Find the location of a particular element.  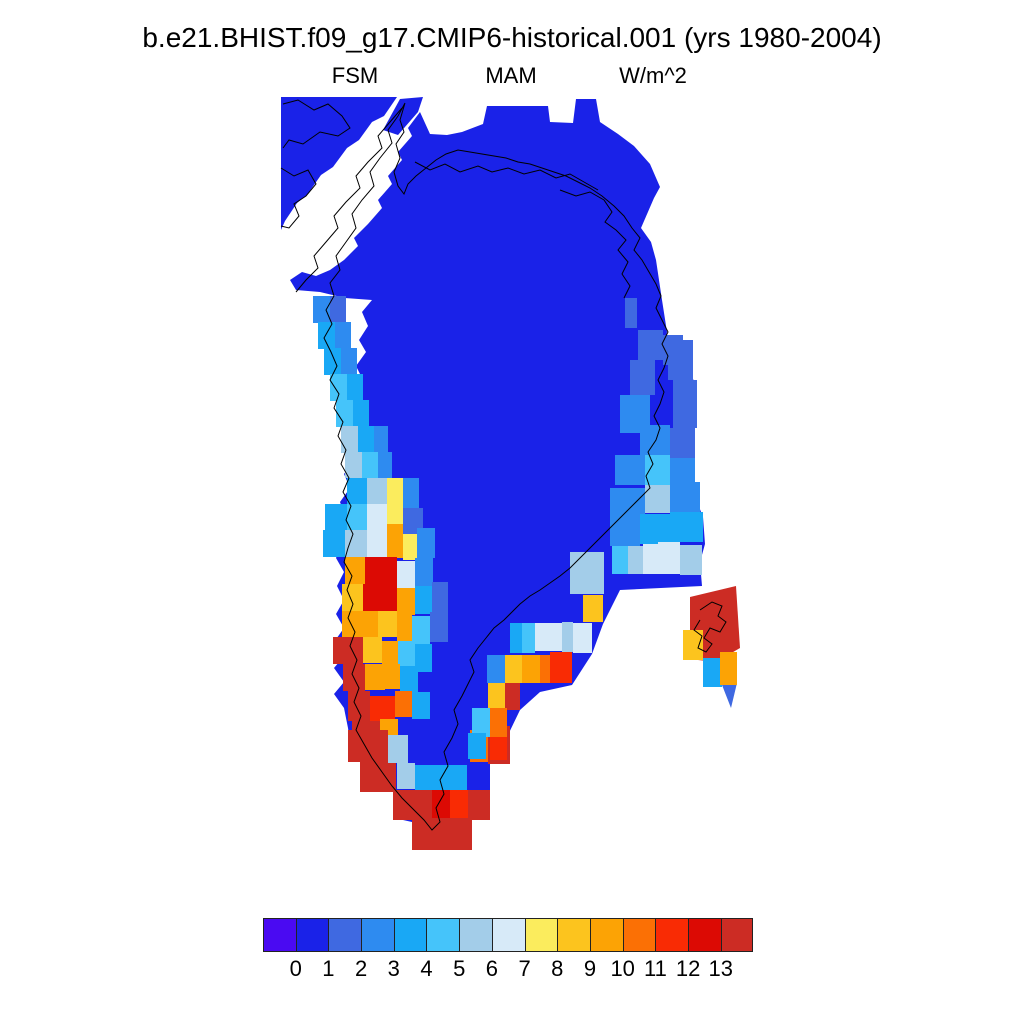

colorbar-label: 12 is located at coordinates (688, 968).